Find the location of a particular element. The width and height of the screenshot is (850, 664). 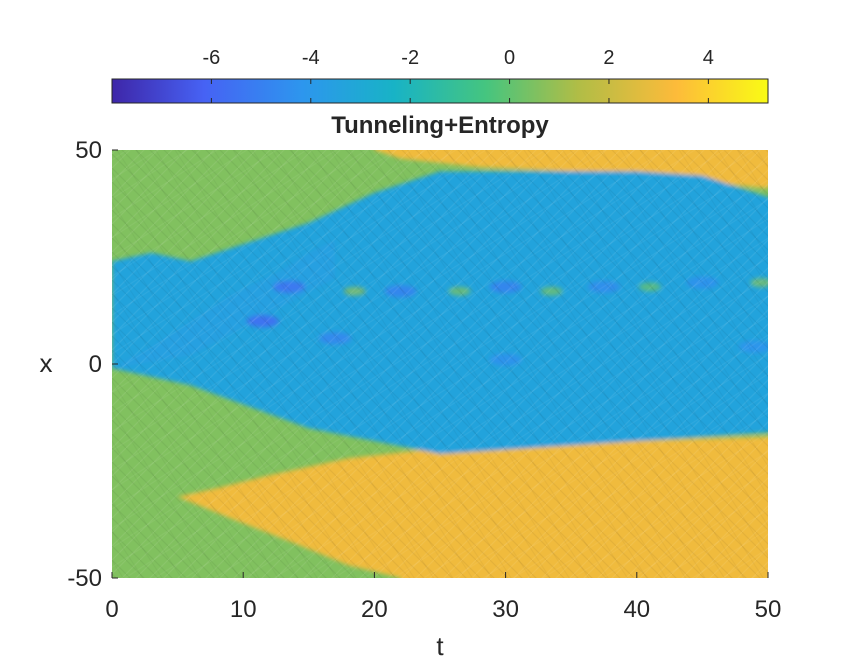

x-tick-label-2: 20 is located at coordinates (374, 609).